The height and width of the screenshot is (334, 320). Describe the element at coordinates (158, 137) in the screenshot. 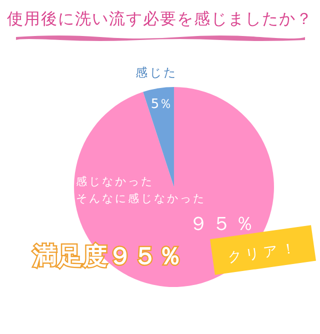

I see `pie-slice` at that location.